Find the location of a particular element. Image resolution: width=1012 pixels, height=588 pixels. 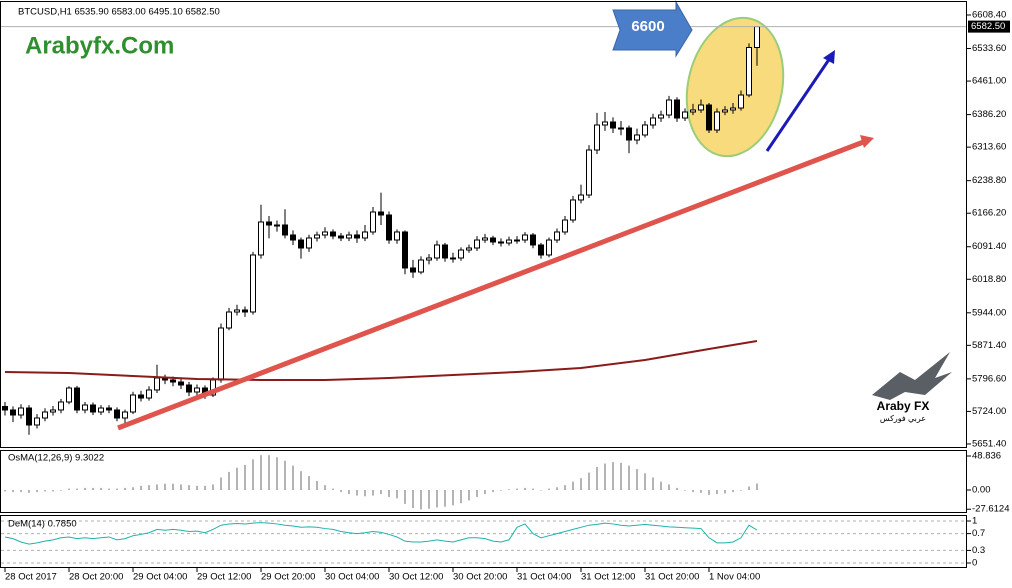

y-tick-label: 6461.00 is located at coordinates (989, 81).